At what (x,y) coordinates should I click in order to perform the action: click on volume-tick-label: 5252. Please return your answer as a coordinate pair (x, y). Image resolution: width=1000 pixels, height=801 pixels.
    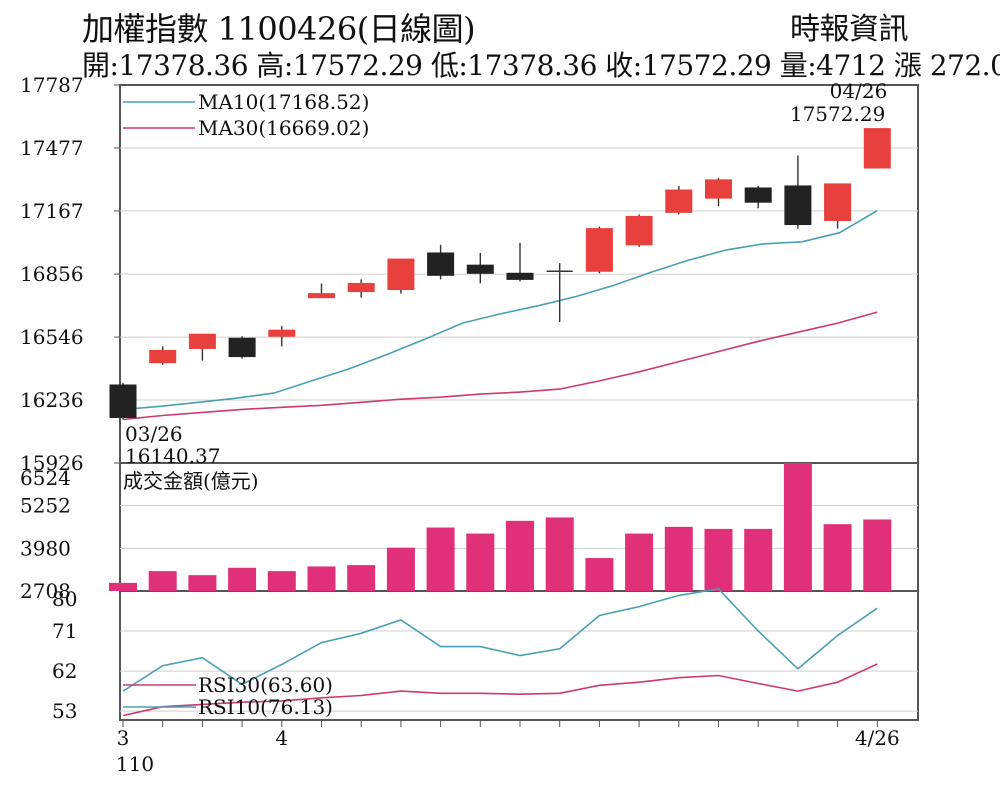
    Looking at the image, I should click on (45, 506).